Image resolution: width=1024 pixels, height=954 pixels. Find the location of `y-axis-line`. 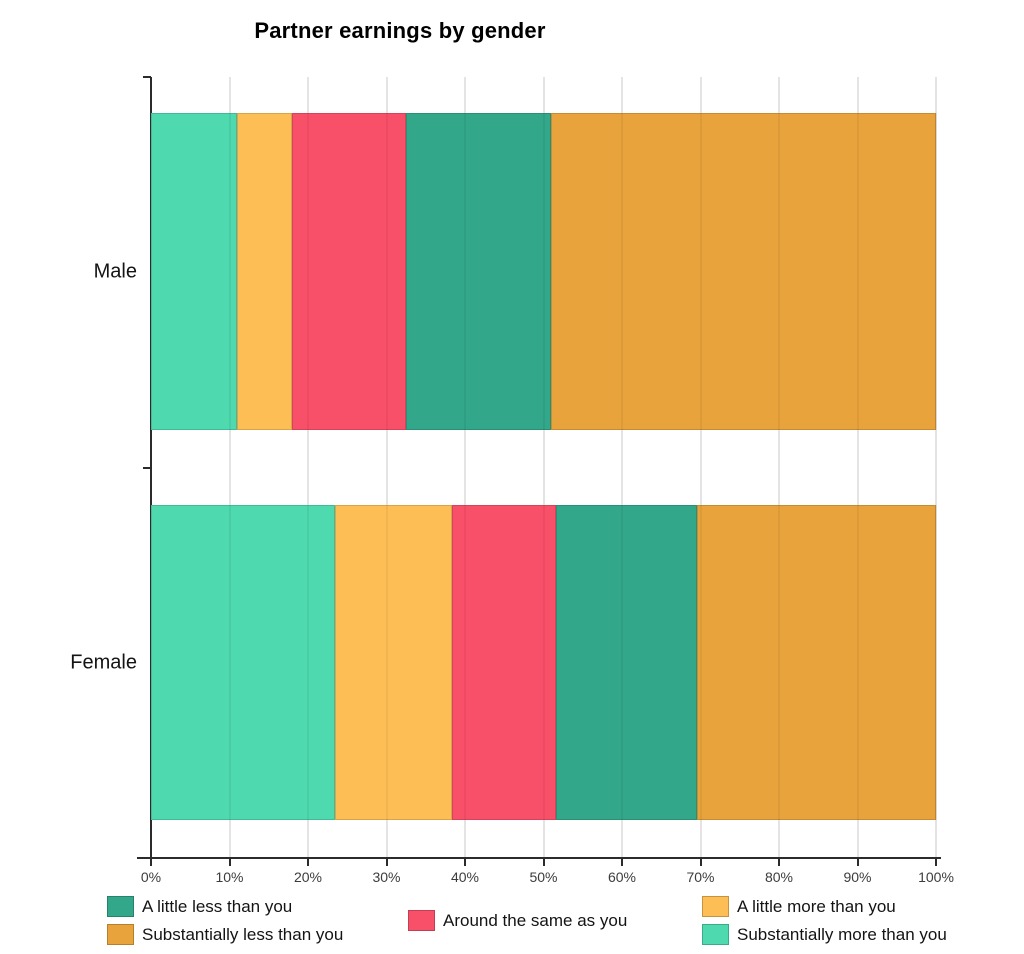

y-axis-line is located at coordinates (151, 467).